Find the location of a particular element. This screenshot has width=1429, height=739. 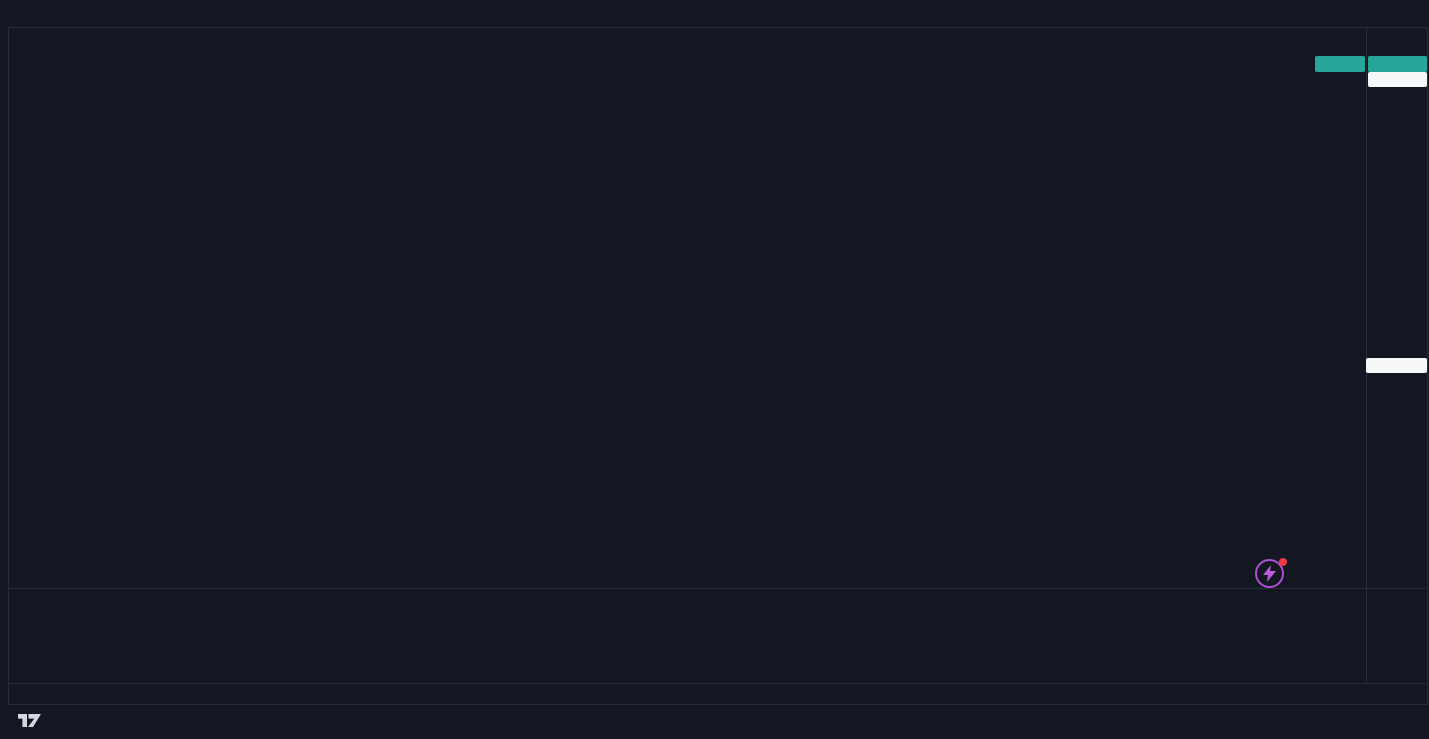

support-price-badge is located at coordinates (1396, 365).